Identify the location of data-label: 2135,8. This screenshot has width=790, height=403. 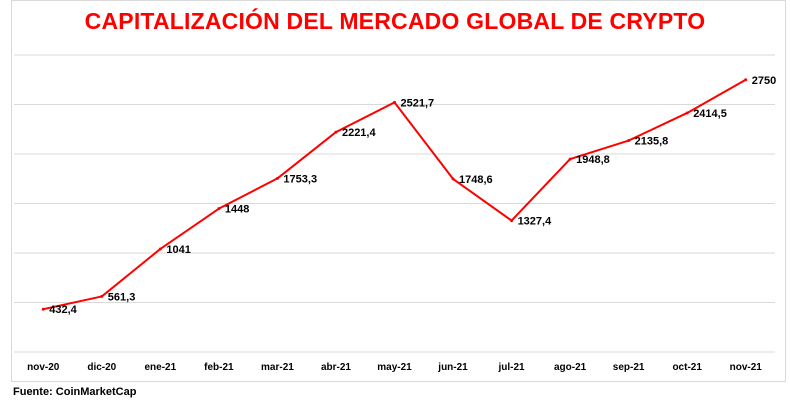
(652, 142).